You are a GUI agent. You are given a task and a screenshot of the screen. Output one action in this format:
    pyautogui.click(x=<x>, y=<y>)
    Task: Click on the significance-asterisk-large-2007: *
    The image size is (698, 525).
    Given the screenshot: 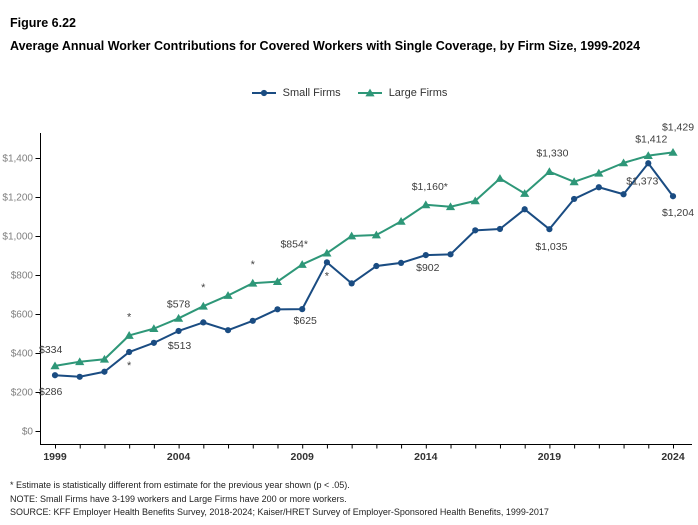 What is the action you would take?
    pyautogui.click(x=253, y=265)
    